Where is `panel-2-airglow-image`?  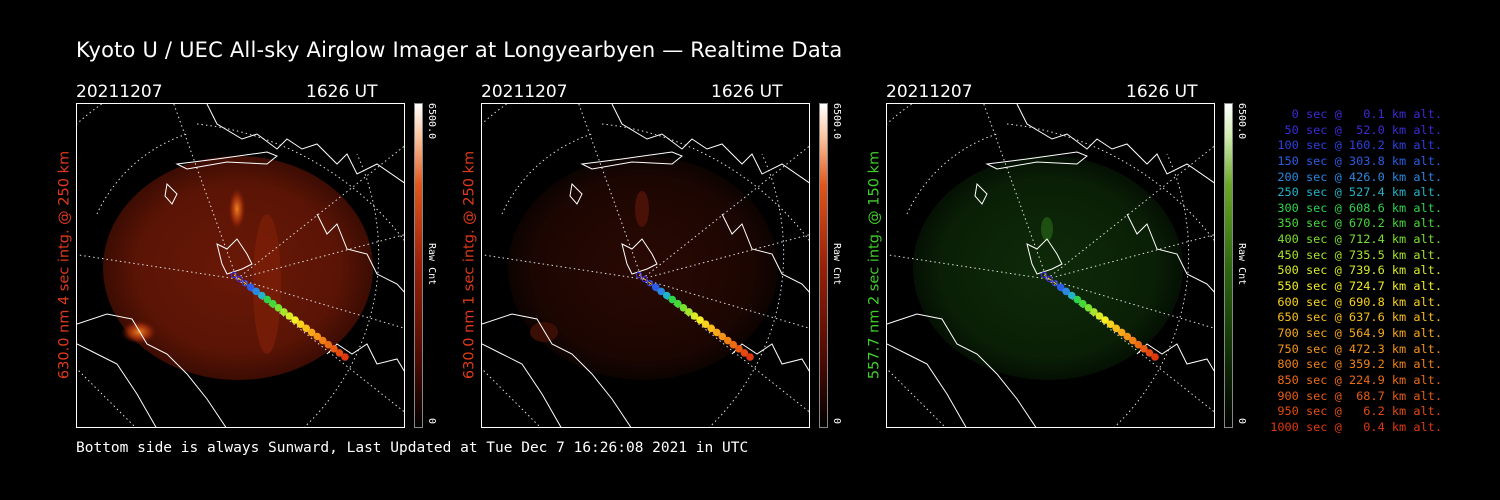
panel-2-airglow-image is located at coordinates (645, 265).